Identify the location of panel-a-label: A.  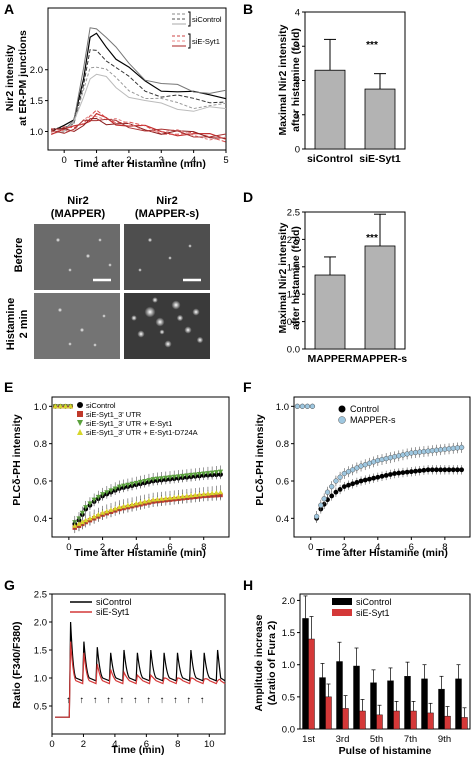
(9, 9).